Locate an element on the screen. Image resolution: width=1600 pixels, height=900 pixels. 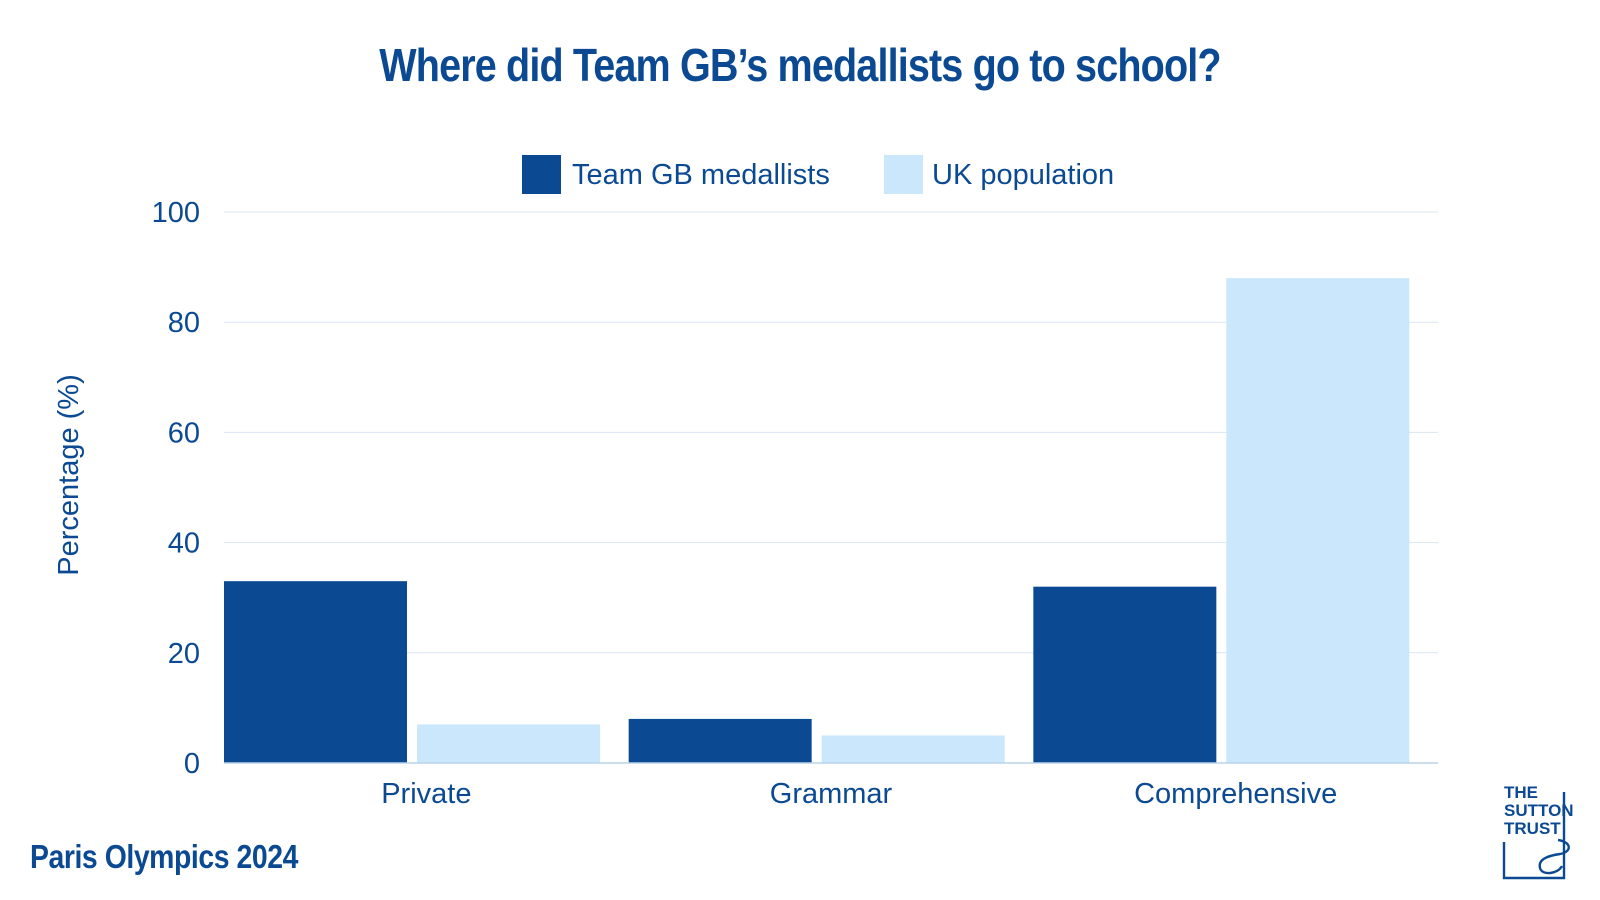
bar-private-uk-population is located at coordinates (508, 743).